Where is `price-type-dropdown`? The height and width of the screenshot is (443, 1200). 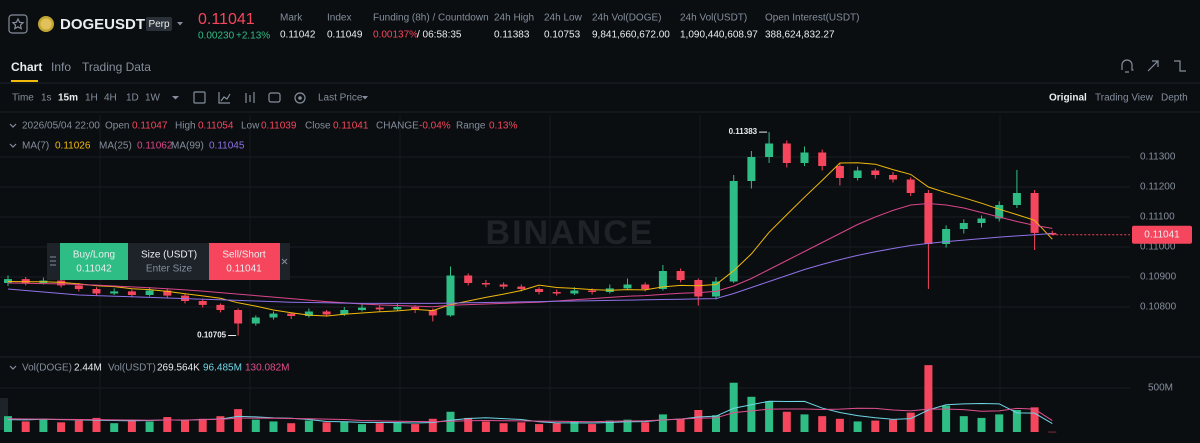 price-type-dropdown is located at coordinates (365, 98).